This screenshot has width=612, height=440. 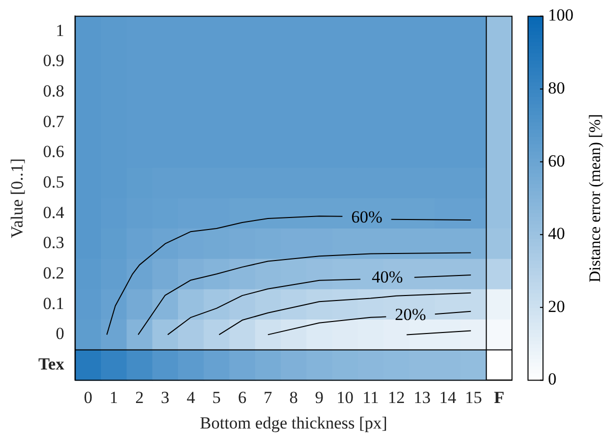 I want to click on x-tick-label: 0, so click(x=88, y=397).